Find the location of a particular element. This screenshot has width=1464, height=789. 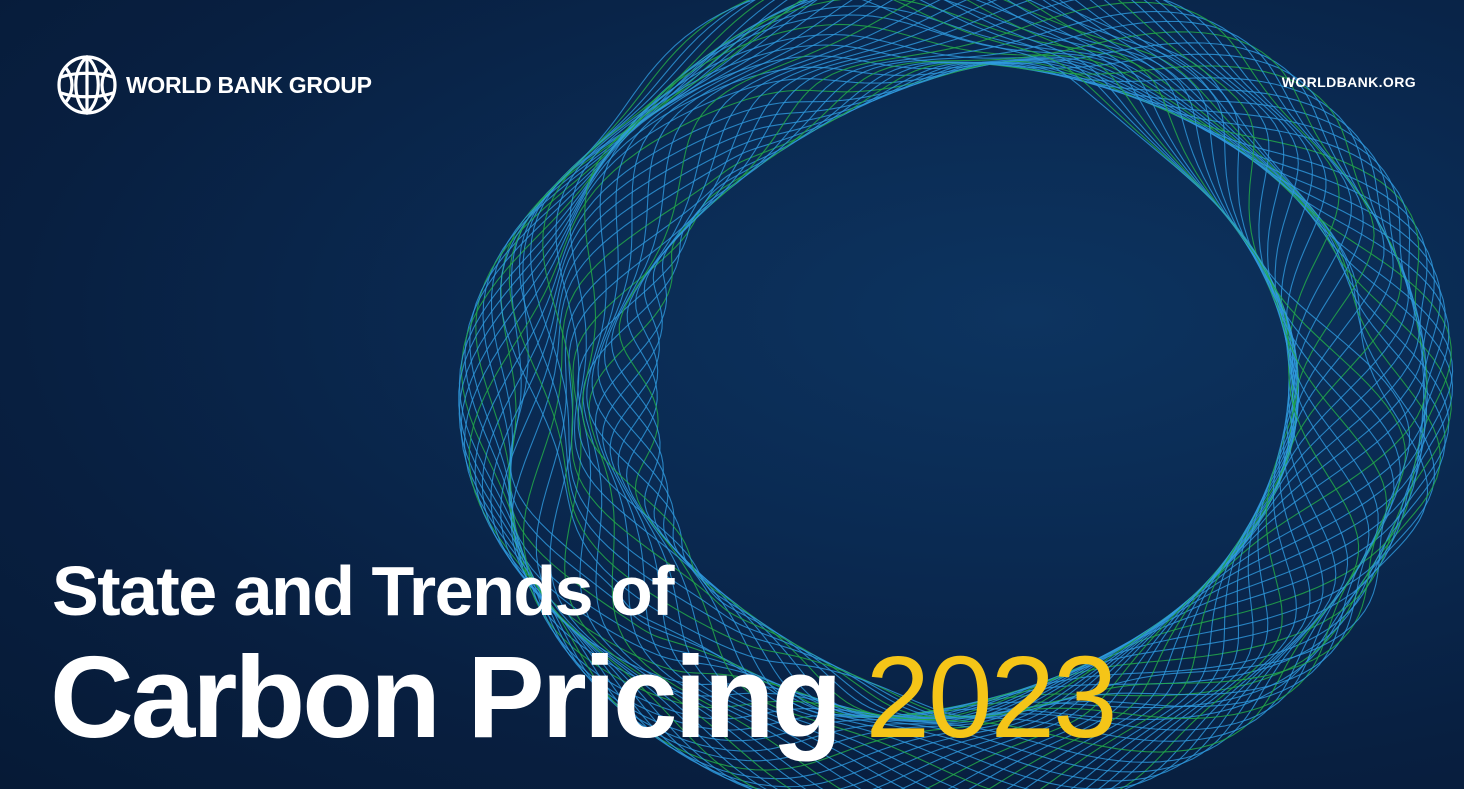

logo-text: WORLD BANK GROUP is located at coordinates (249, 84).